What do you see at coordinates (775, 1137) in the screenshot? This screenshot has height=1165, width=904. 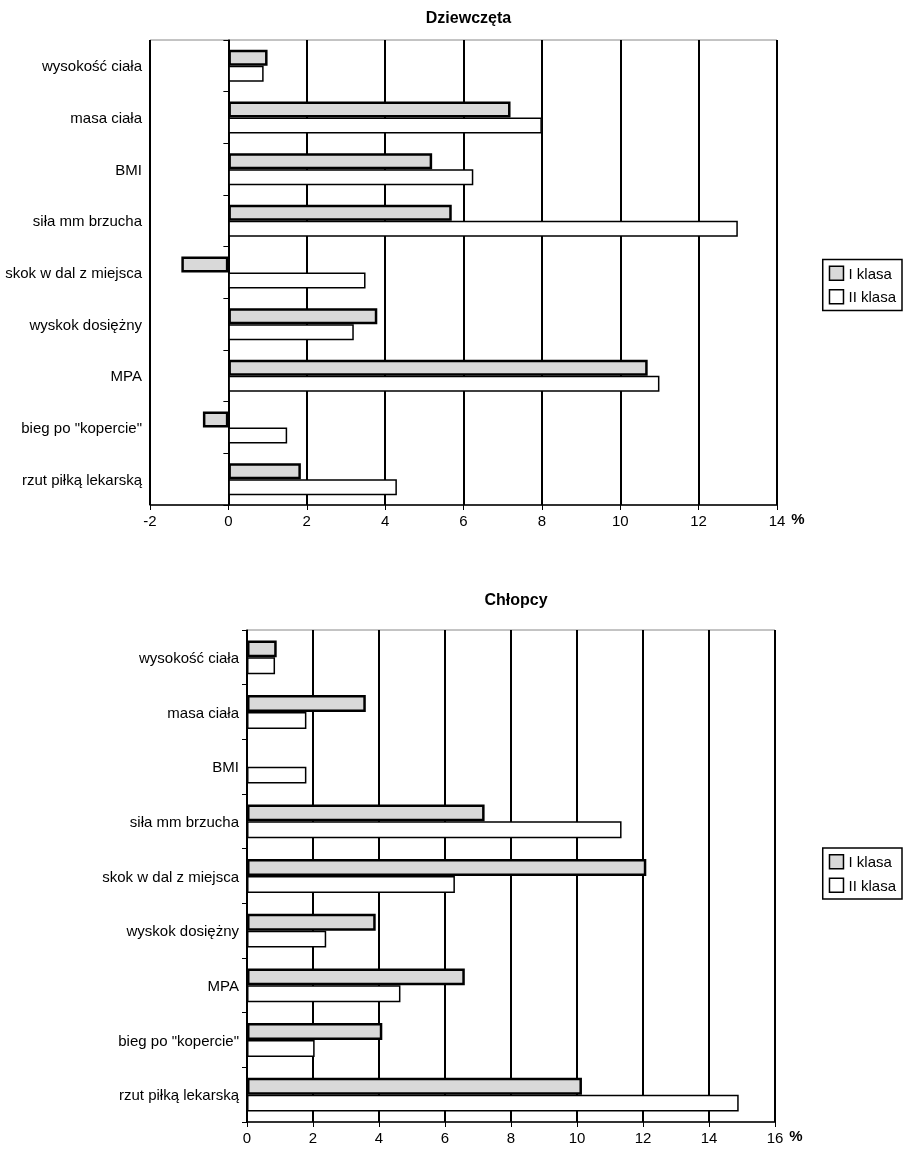 I see `x-tick-label: 16` at bounding box center [775, 1137].